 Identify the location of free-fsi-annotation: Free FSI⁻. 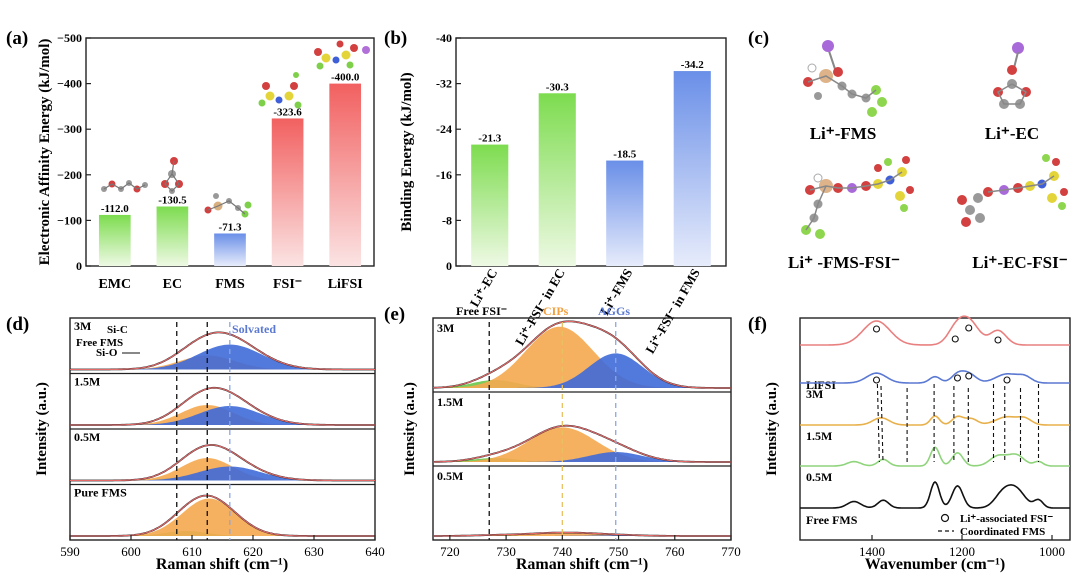
(481, 311).